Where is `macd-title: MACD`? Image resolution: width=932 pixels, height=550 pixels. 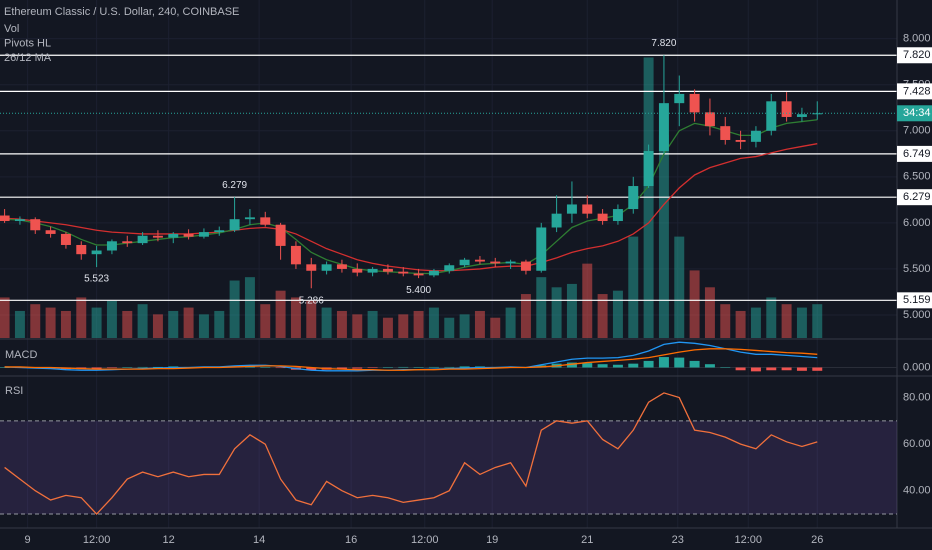 macd-title: MACD is located at coordinates (21, 355).